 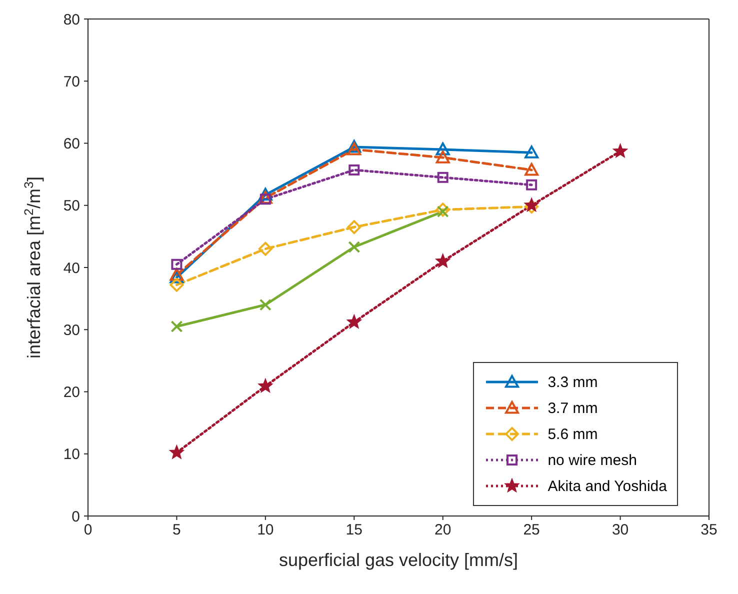 What do you see at coordinates (265, 530) in the screenshot?
I see `x-tick-label: 10` at bounding box center [265, 530].